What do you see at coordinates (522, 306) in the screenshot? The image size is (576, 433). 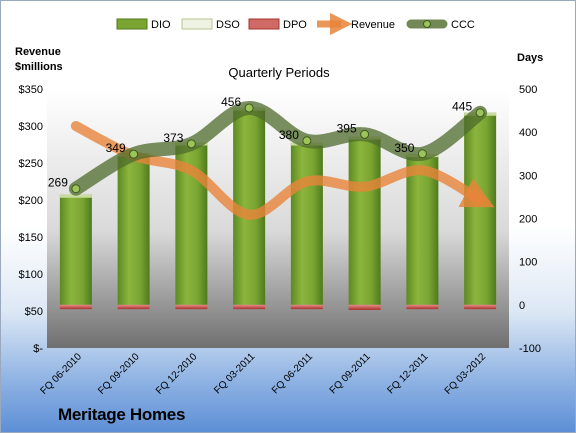 I see `y-right-tick: 0` at bounding box center [522, 306].